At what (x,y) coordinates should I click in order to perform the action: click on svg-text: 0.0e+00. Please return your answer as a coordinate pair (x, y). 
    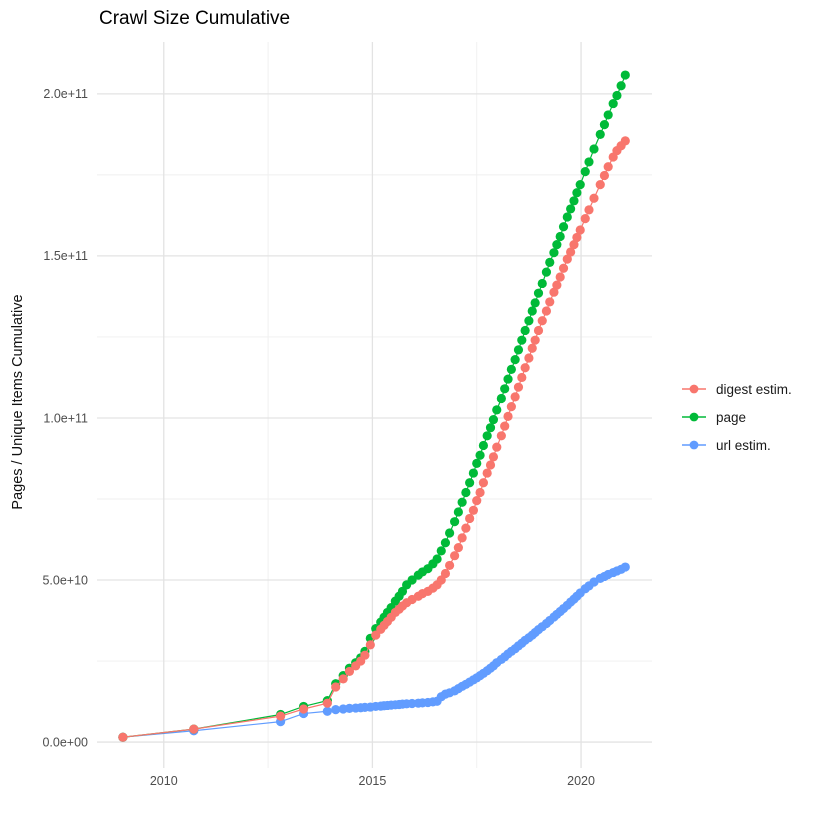
    Looking at the image, I should click on (65, 742).